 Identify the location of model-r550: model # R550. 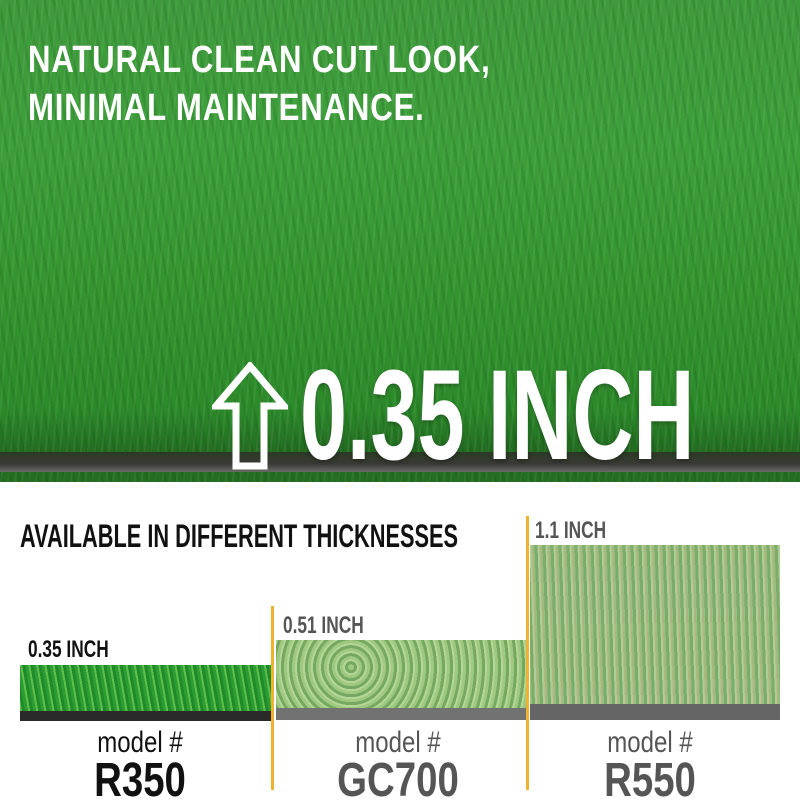
(650, 766).